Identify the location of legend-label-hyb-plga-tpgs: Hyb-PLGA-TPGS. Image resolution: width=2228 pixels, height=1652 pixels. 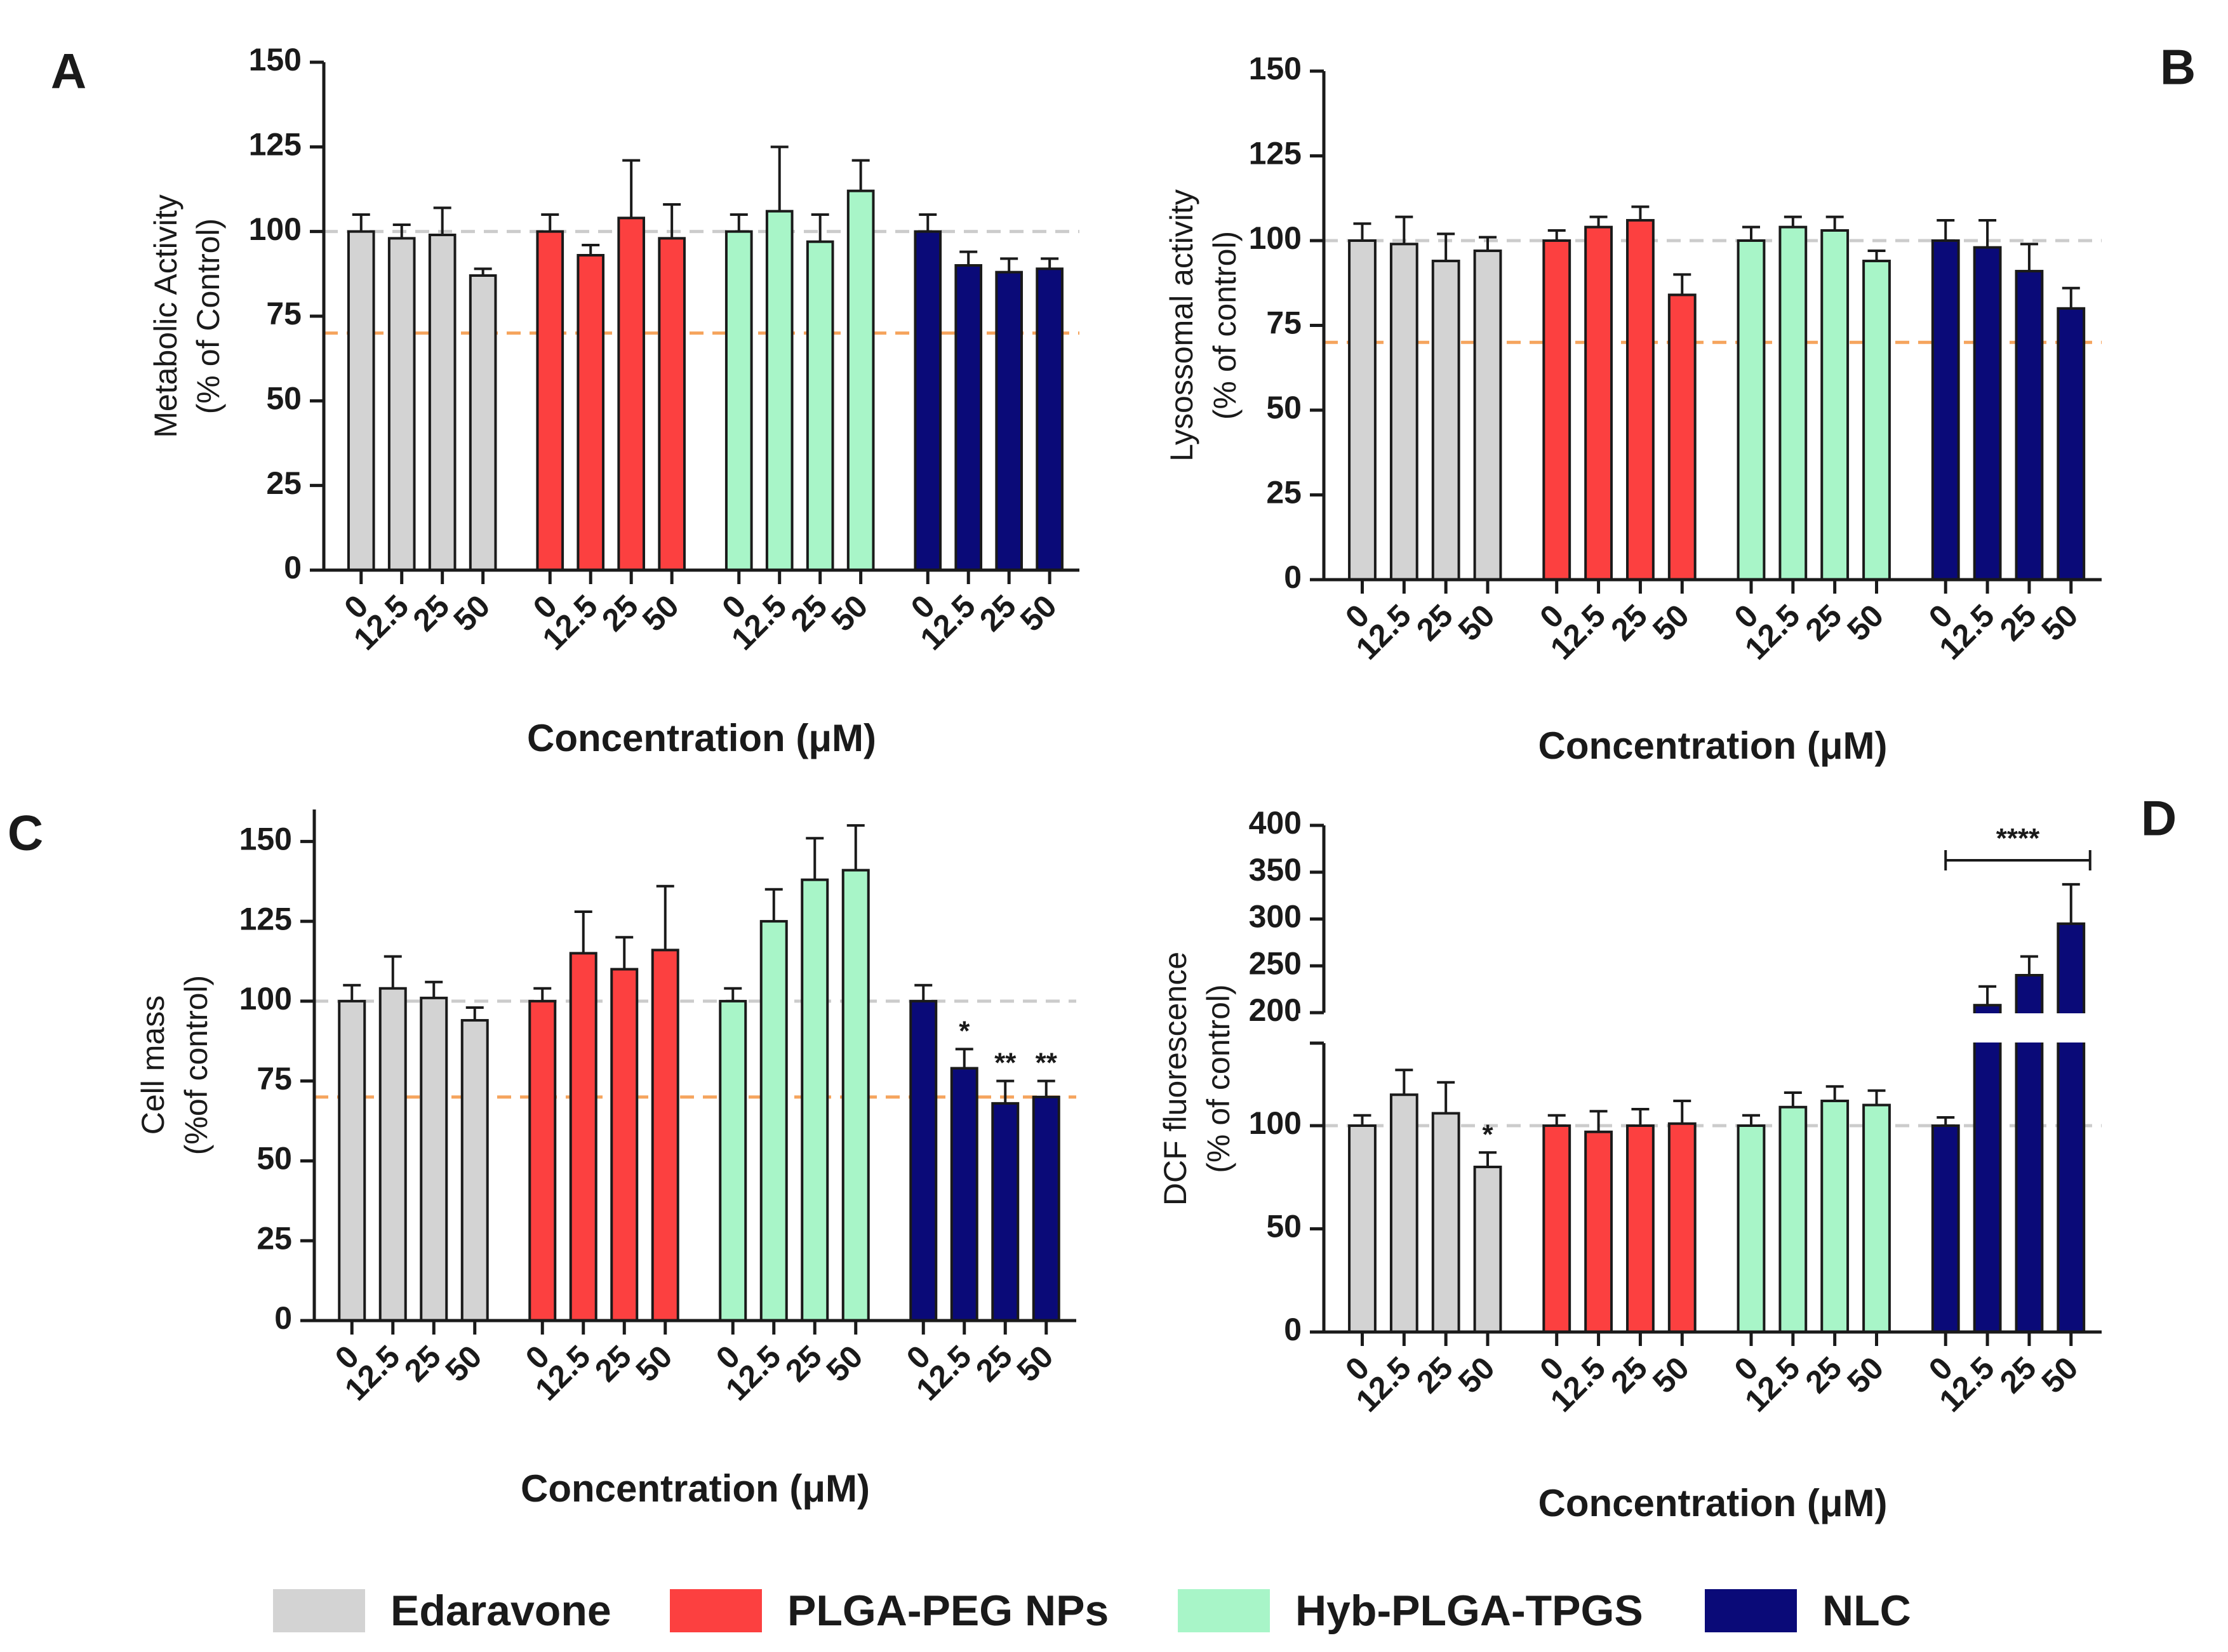
(1469, 1611).